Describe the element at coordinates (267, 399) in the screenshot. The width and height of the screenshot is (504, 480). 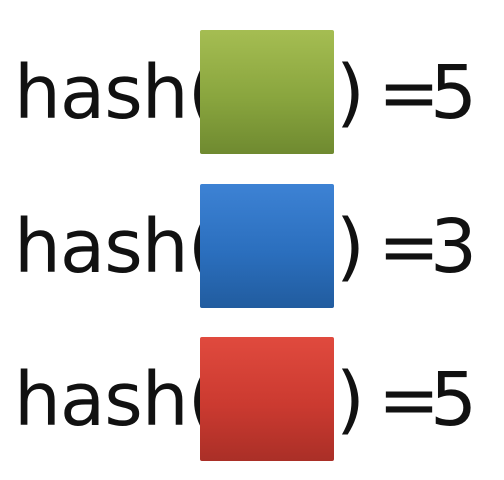
I see `red-input-block` at that location.